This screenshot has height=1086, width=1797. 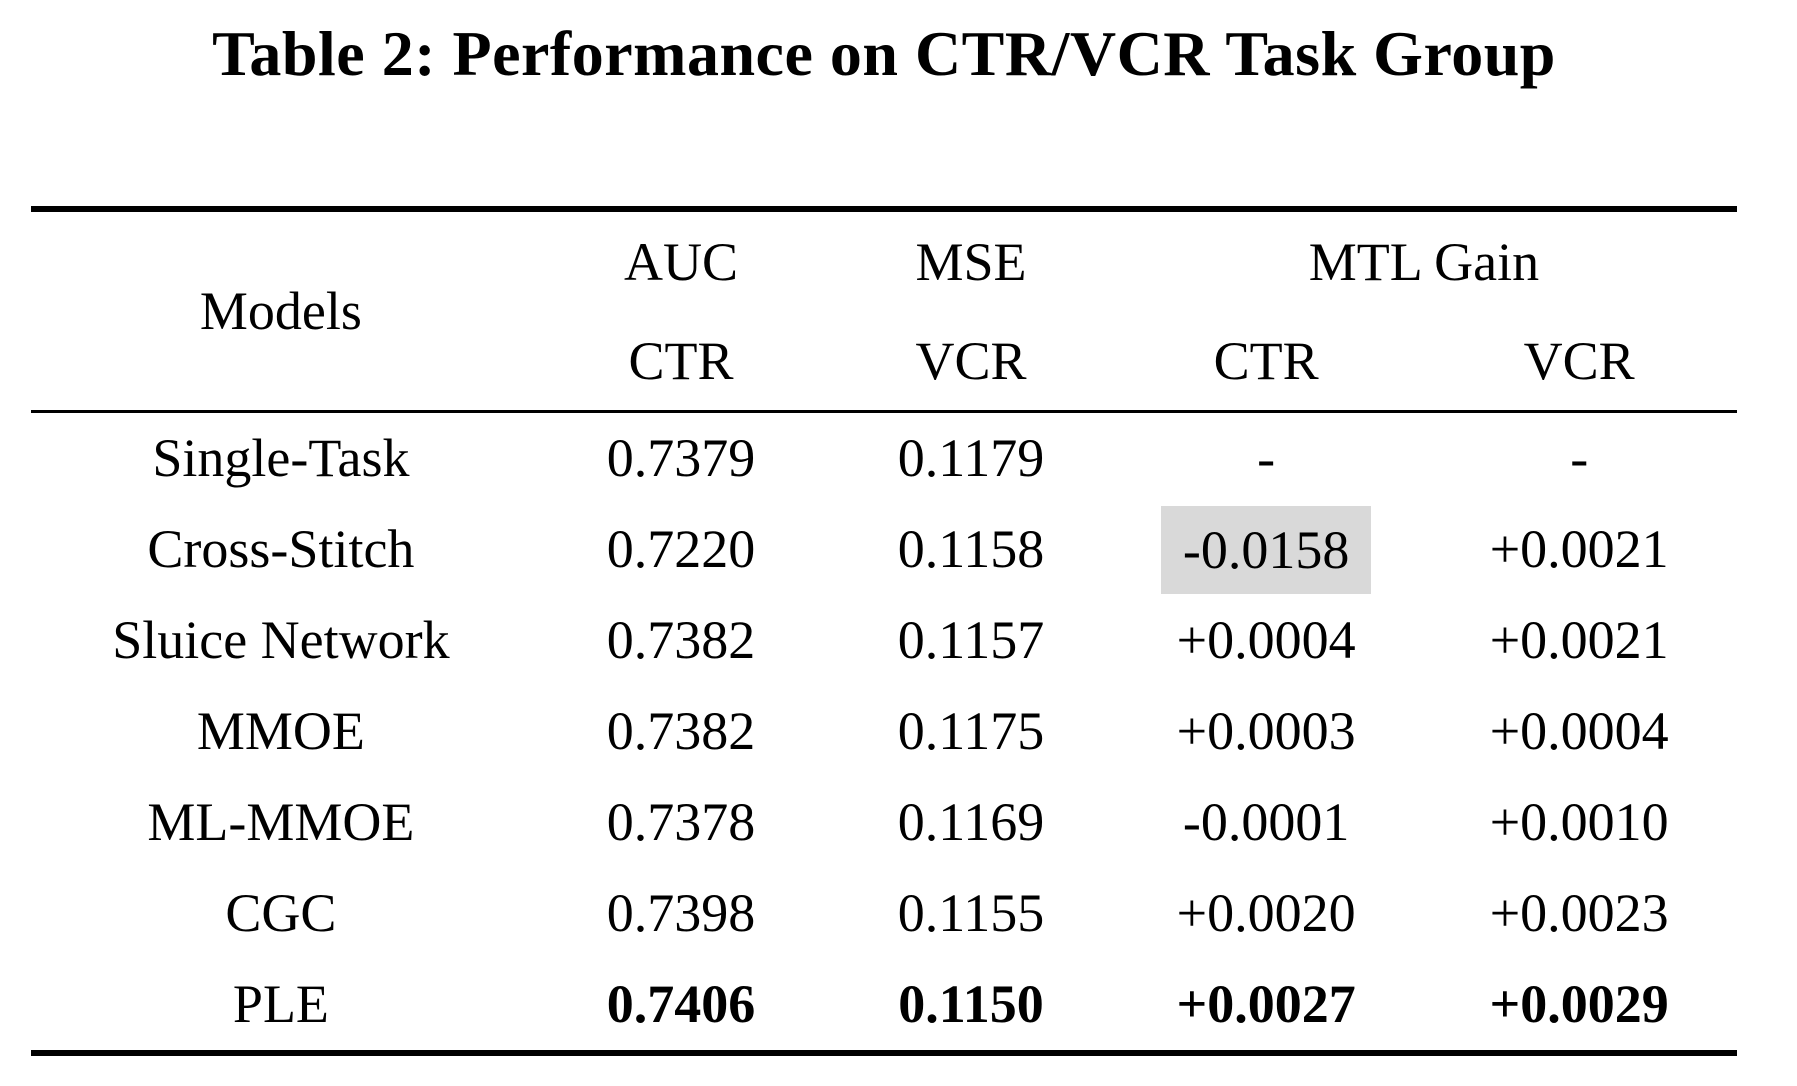 I want to click on cell-auc-ctr: 0.7398, so click(x=681, y=912).